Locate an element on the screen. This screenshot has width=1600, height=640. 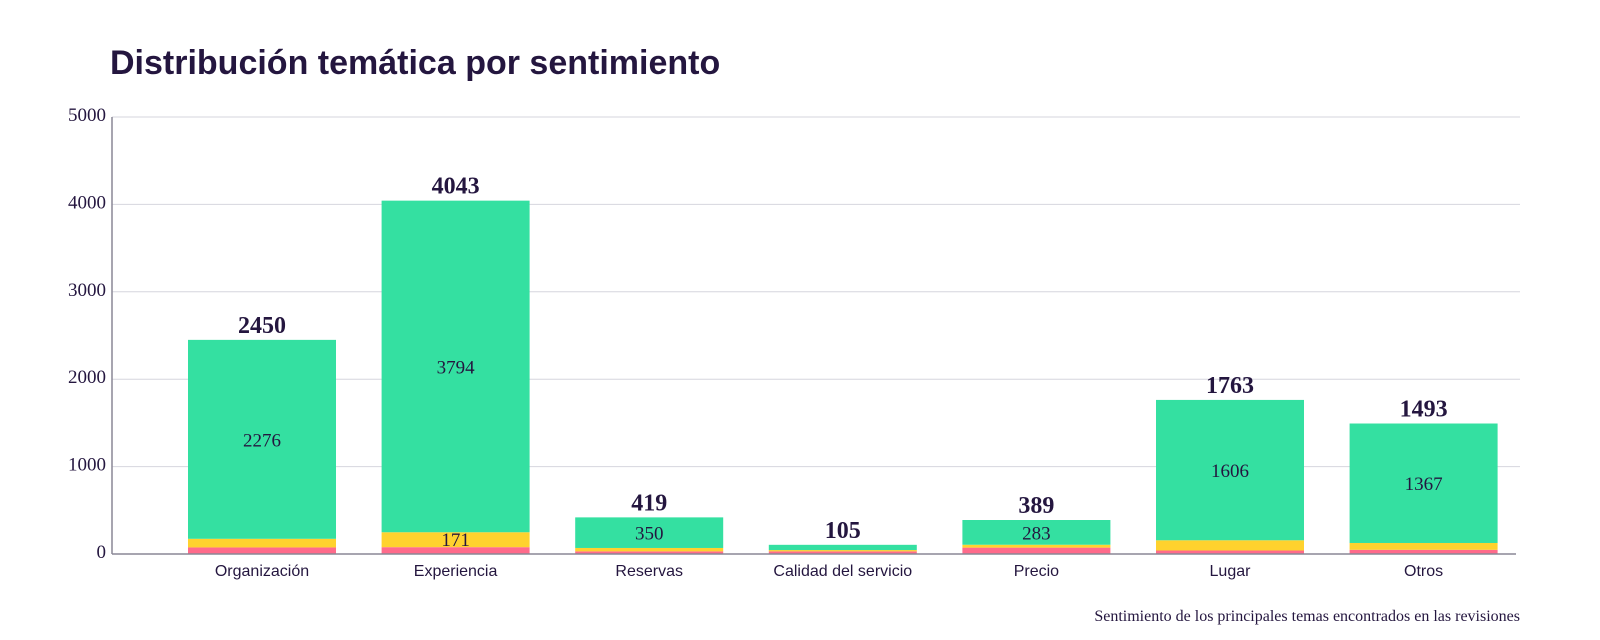
bar-total-label: 389 is located at coordinates (1036, 506).